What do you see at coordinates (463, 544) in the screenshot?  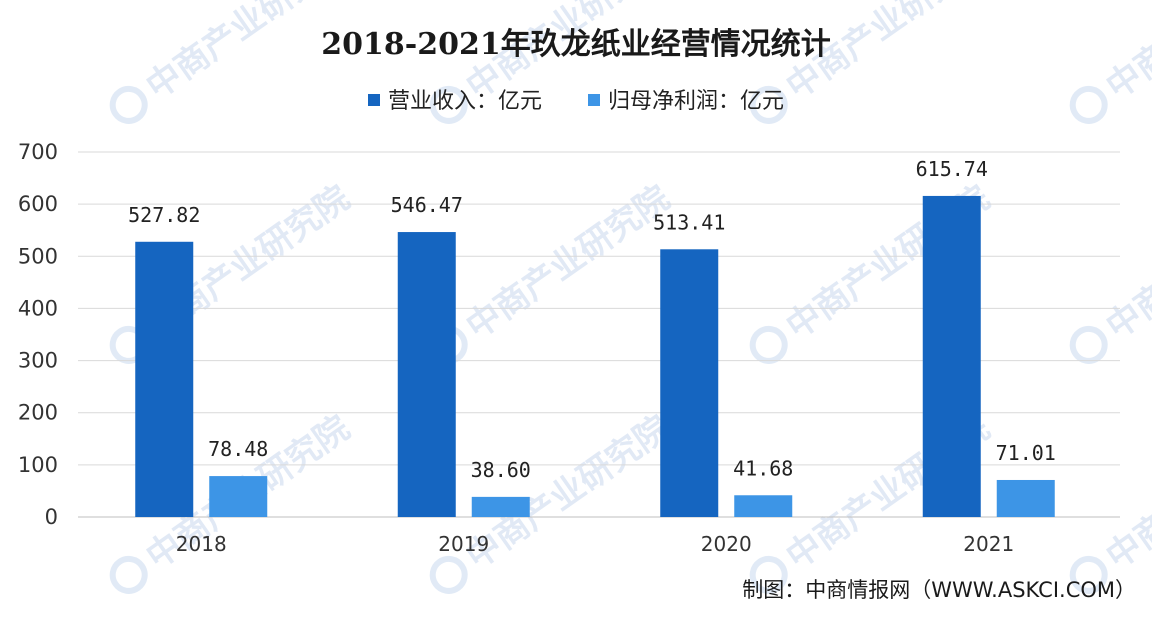 I see `x-tick-label: 2019` at bounding box center [463, 544].